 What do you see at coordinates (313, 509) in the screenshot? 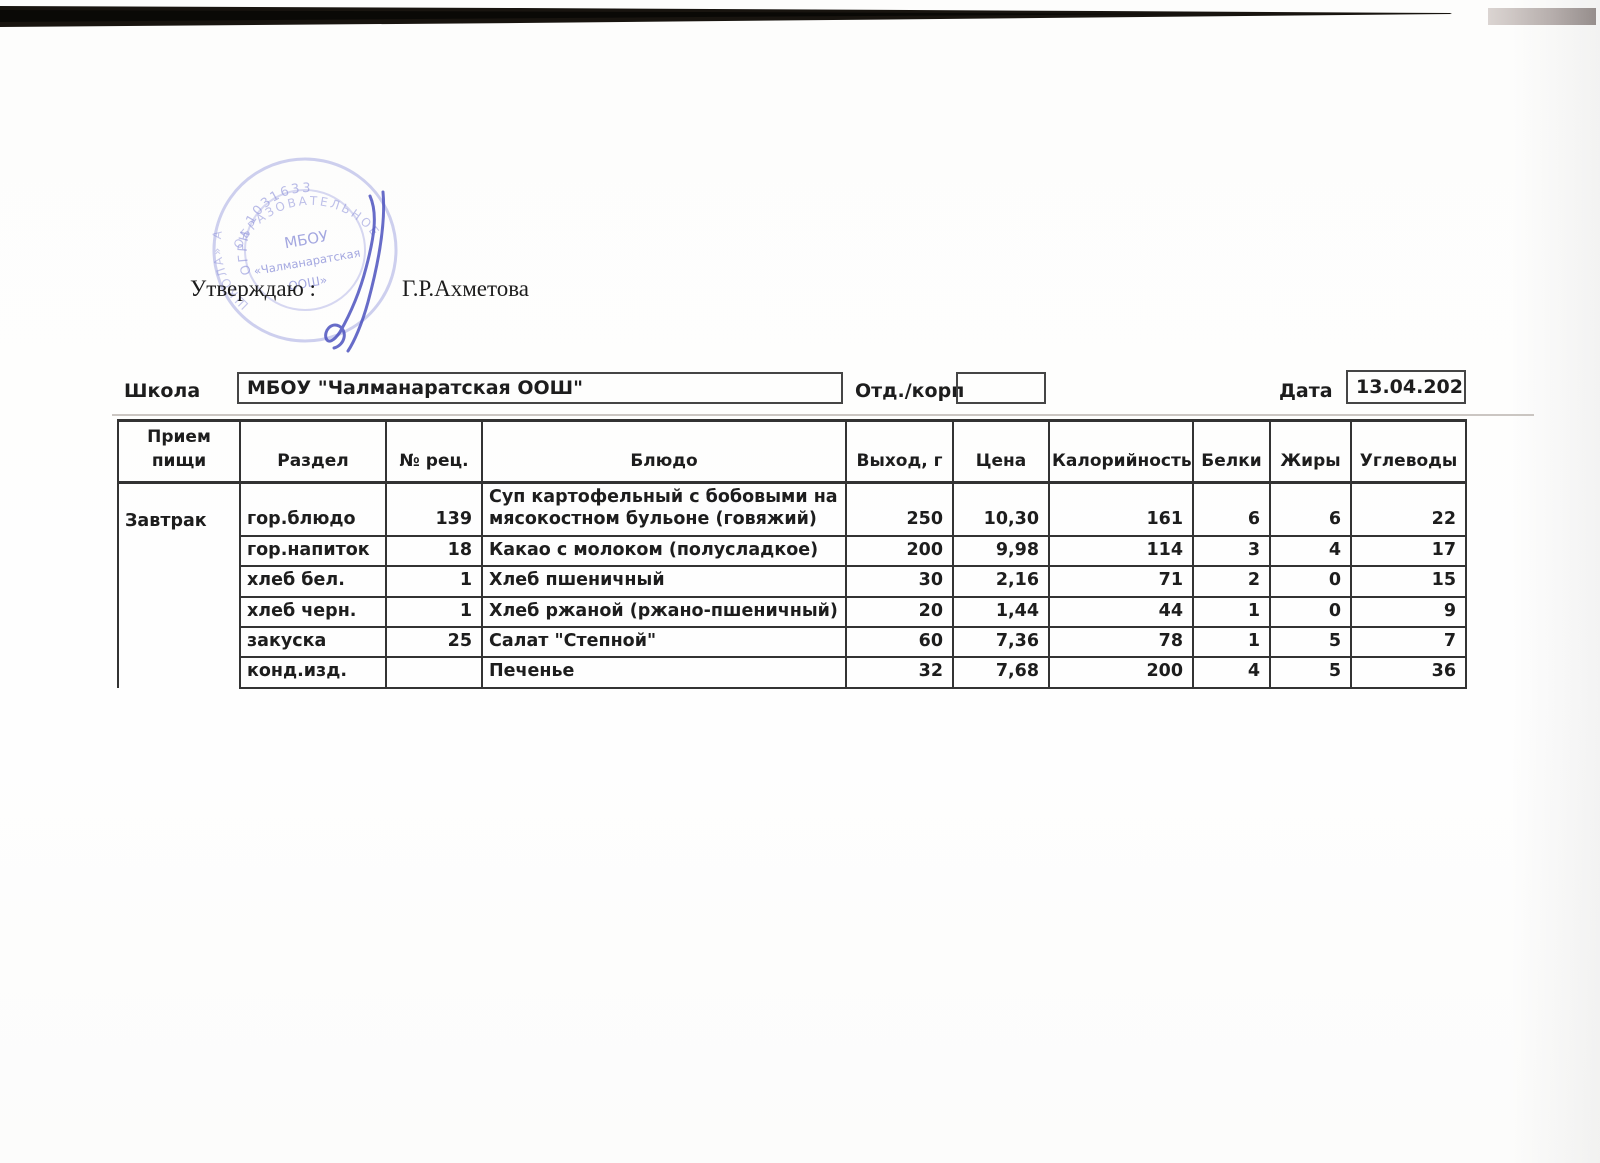
I see `section-cell: гор.блюдо` at bounding box center [313, 509].